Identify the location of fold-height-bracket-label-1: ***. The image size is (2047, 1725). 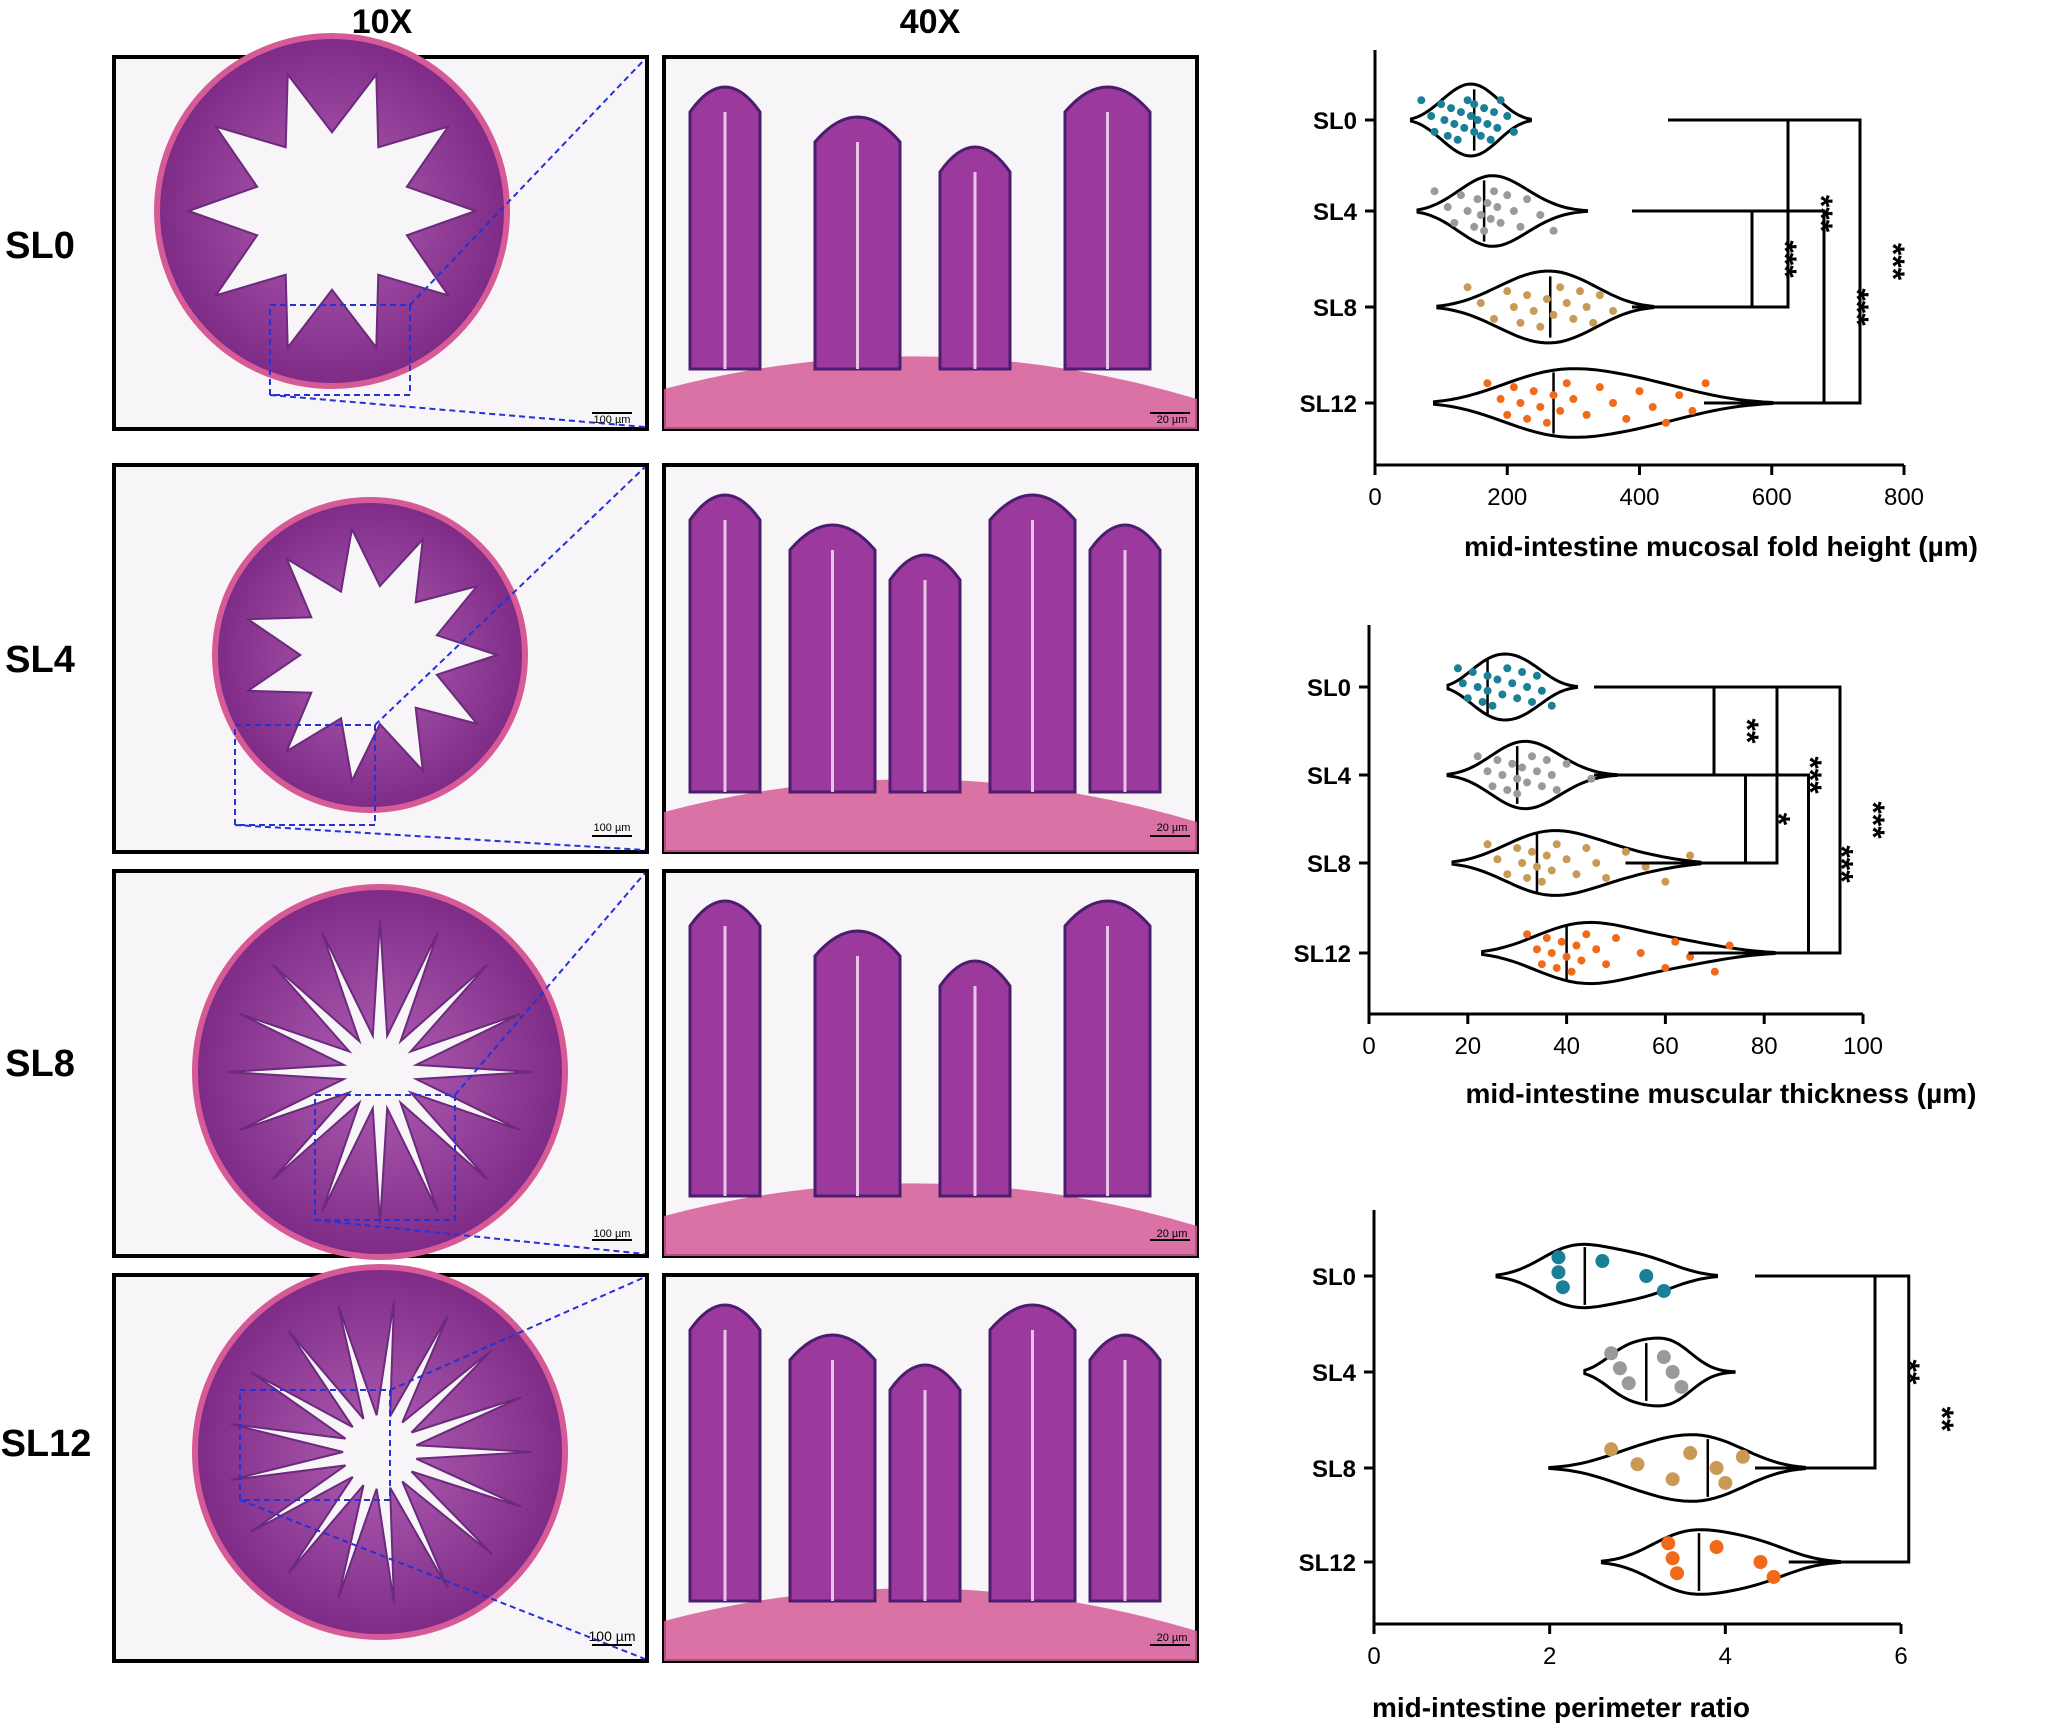
(1821, 214).